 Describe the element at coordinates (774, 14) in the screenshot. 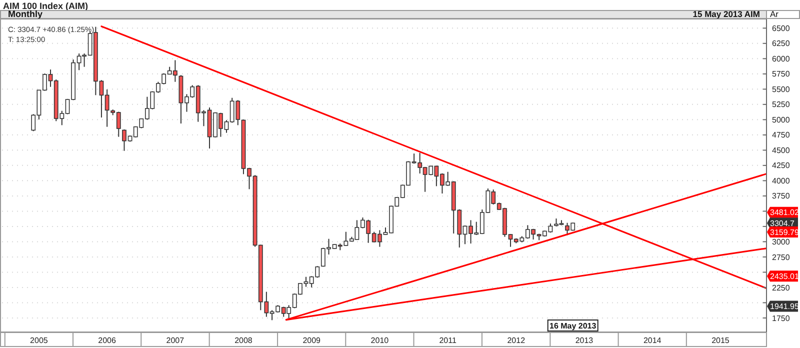

I see `text: Ar` at that location.